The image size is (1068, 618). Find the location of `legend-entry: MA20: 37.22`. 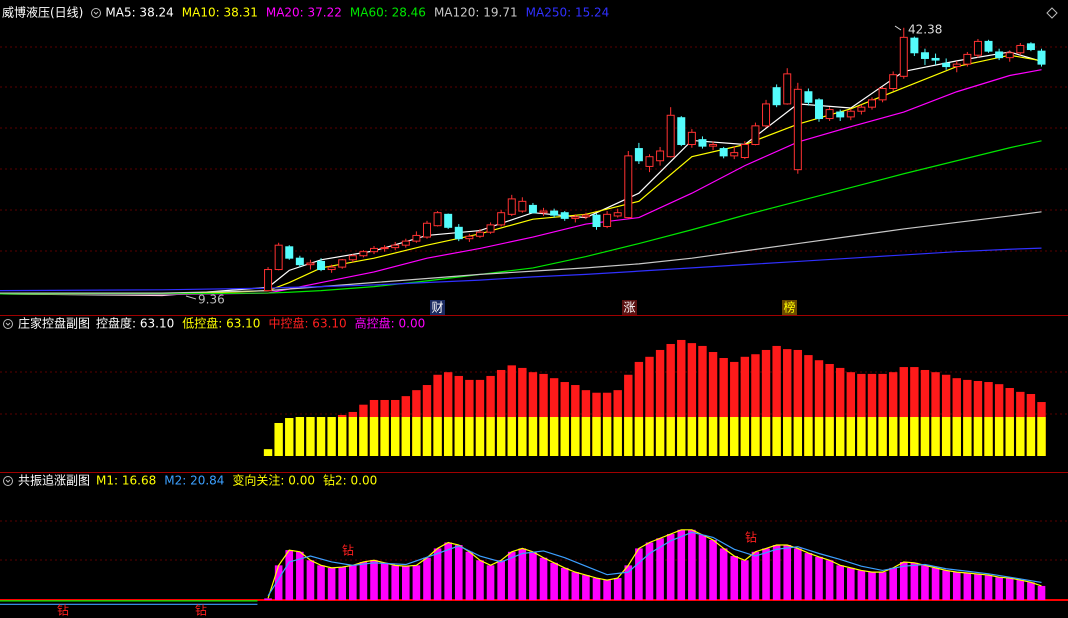

legend-entry: MA20: 37.22 is located at coordinates (304, 13).